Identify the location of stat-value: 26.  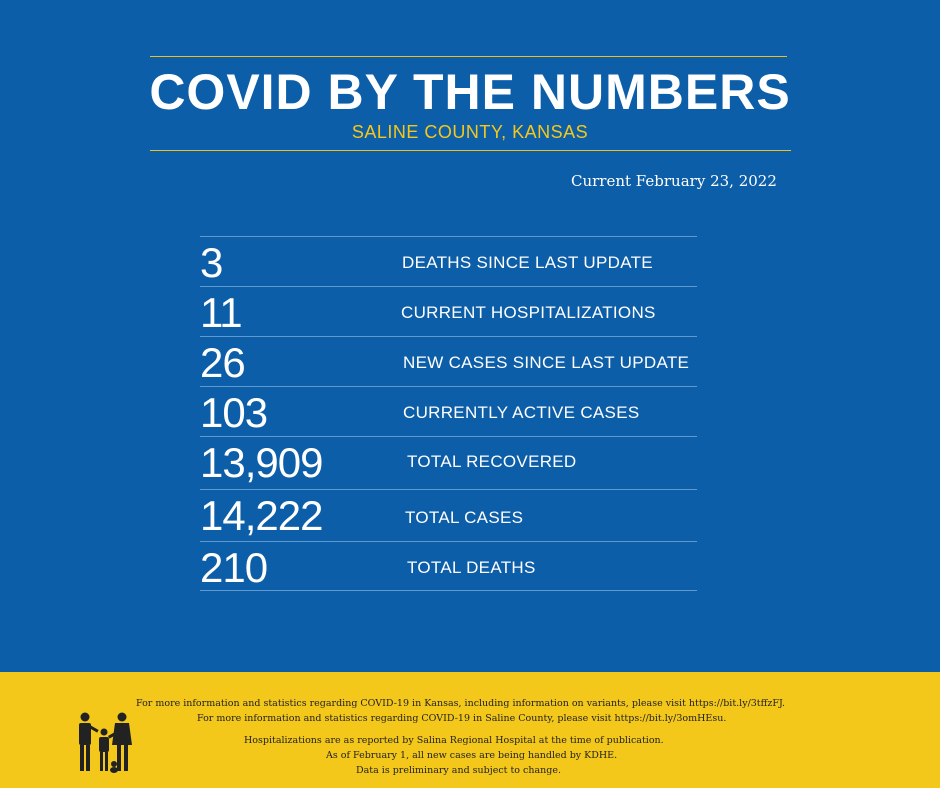
(223, 362).